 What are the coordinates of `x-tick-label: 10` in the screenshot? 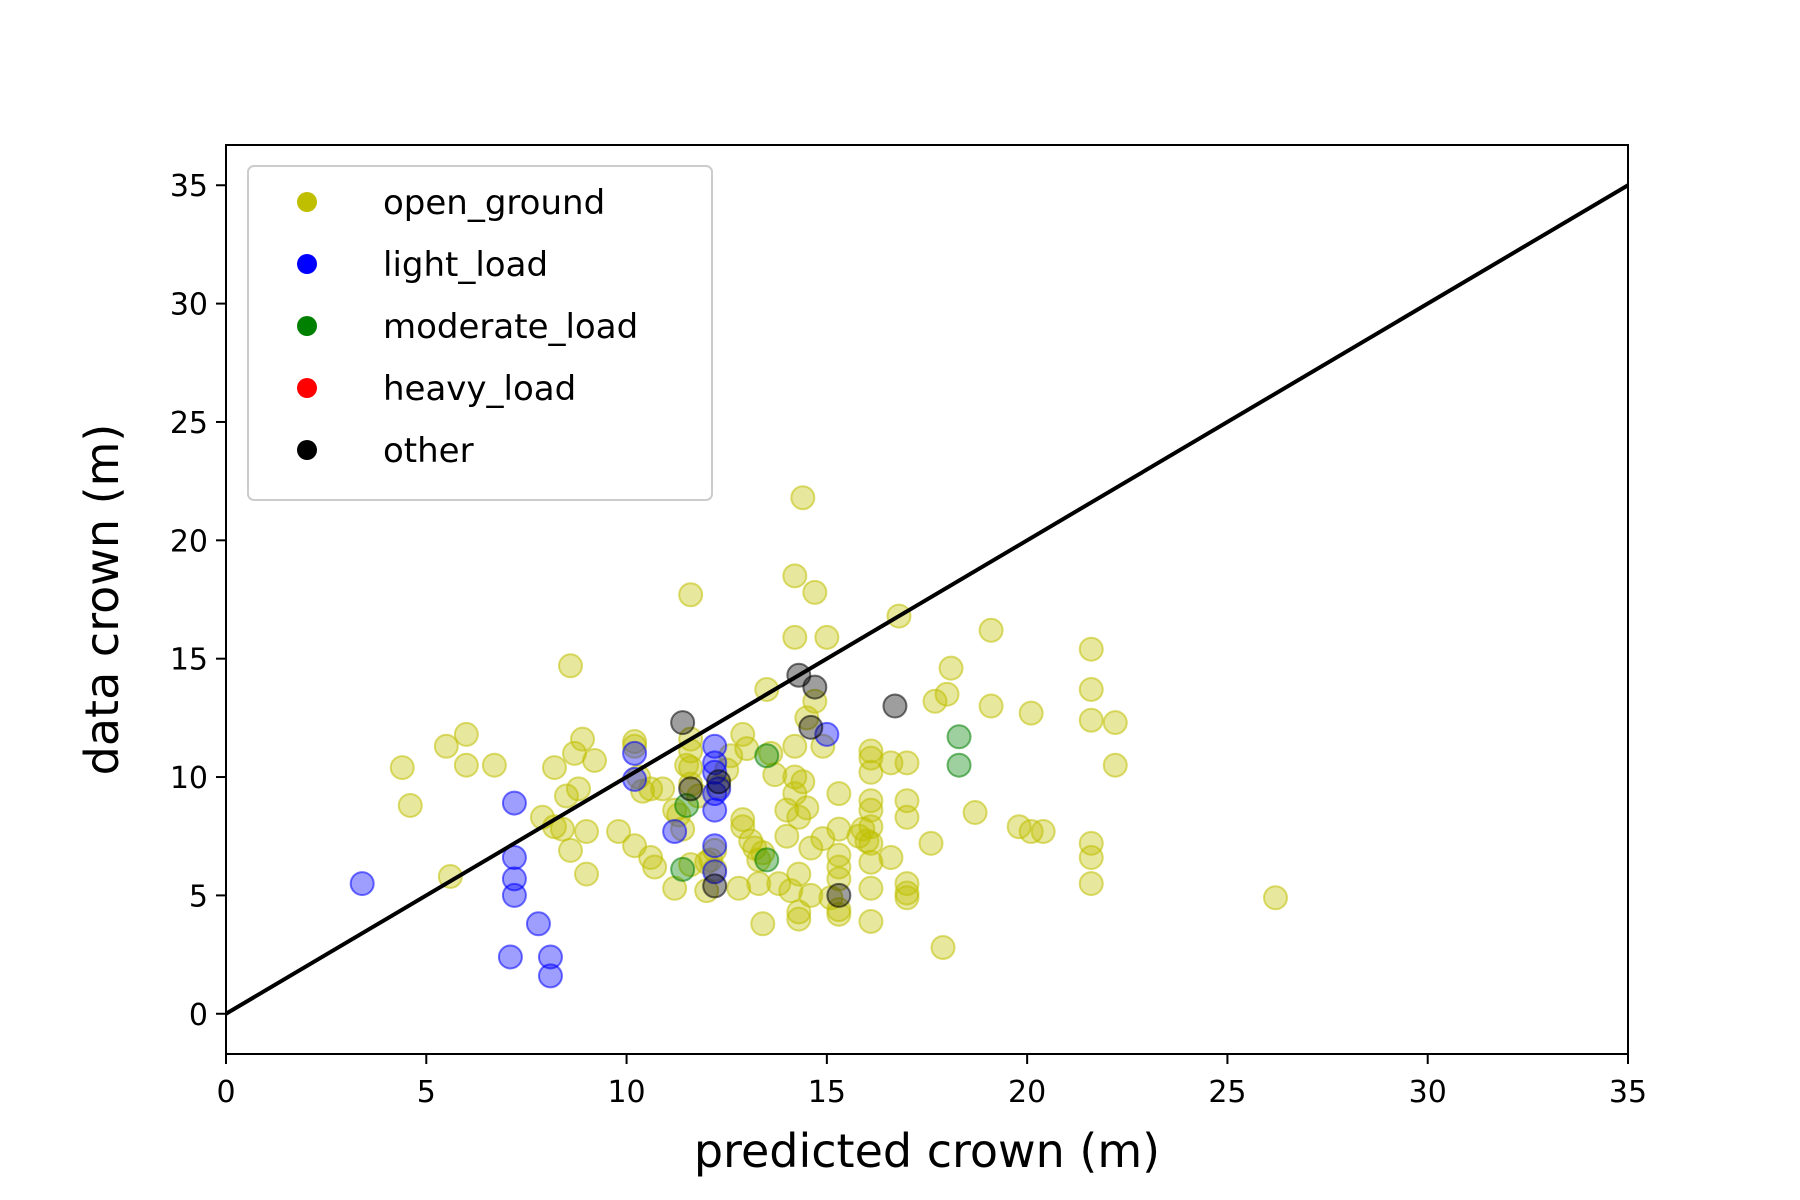 It's located at (626, 1092).